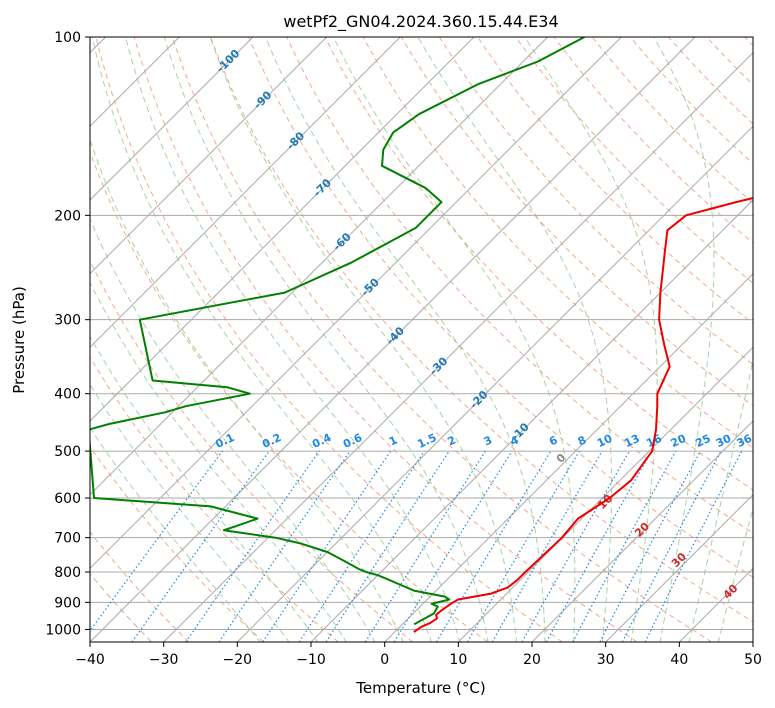  What do you see at coordinates (67, 38) in the screenshot?
I see `y-tick-label: 100` at bounding box center [67, 38].